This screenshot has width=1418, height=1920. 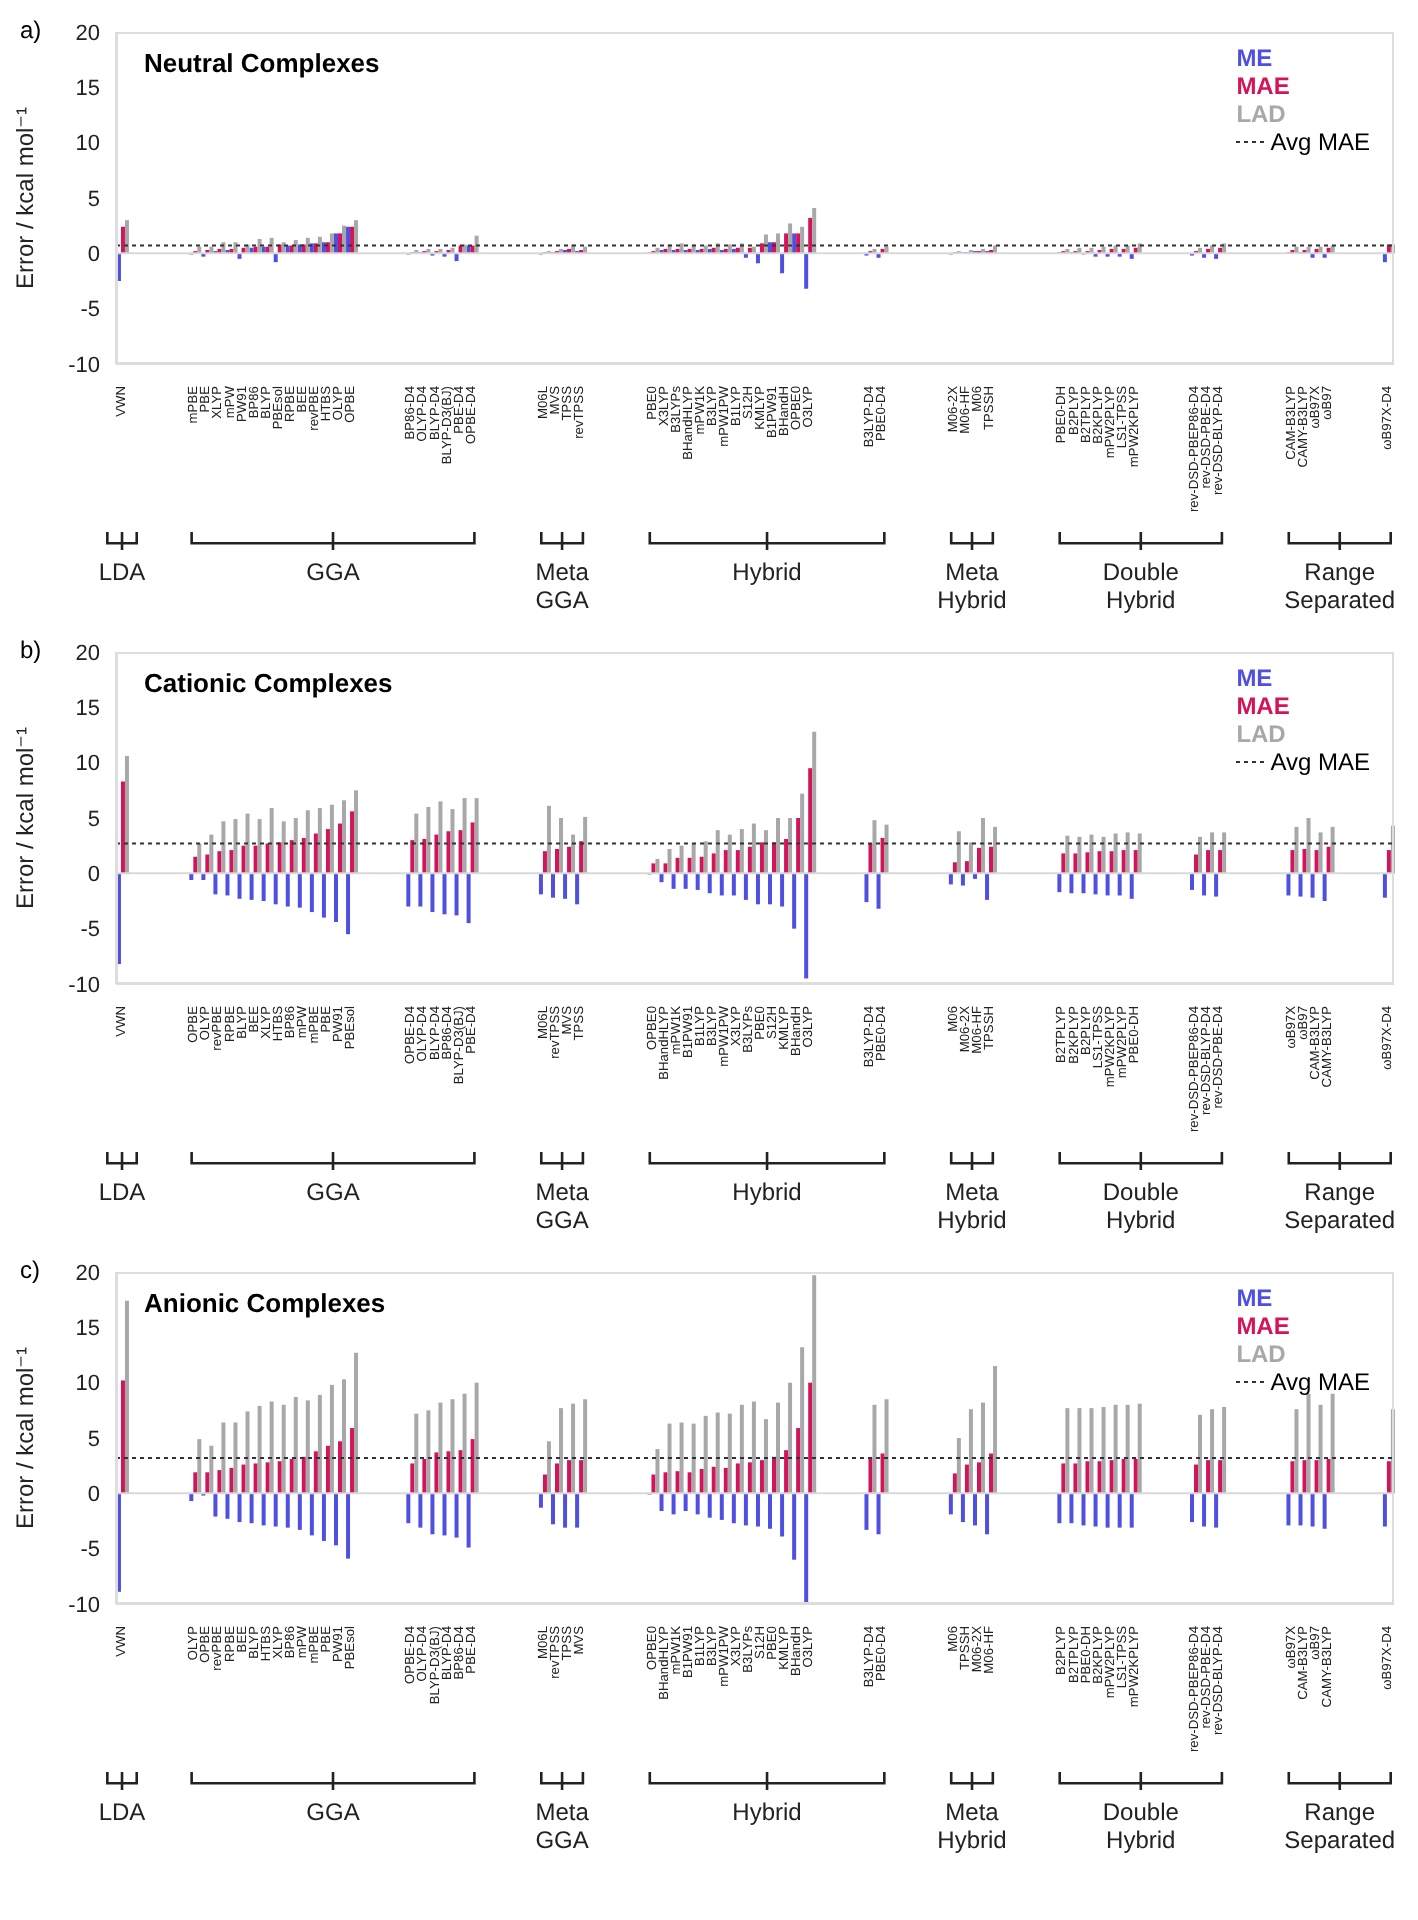 What do you see at coordinates (262, 63) in the screenshot?
I see `text: Neutral Complexes` at bounding box center [262, 63].